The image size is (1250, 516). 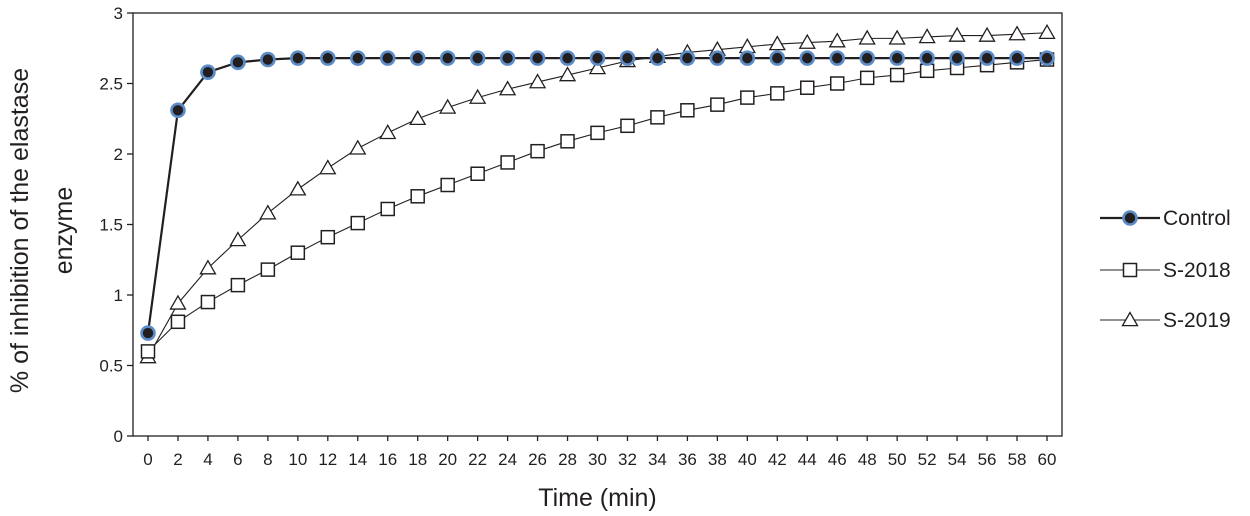 What do you see at coordinates (657, 459) in the screenshot?
I see `x-tick-label: 34` at bounding box center [657, 459].